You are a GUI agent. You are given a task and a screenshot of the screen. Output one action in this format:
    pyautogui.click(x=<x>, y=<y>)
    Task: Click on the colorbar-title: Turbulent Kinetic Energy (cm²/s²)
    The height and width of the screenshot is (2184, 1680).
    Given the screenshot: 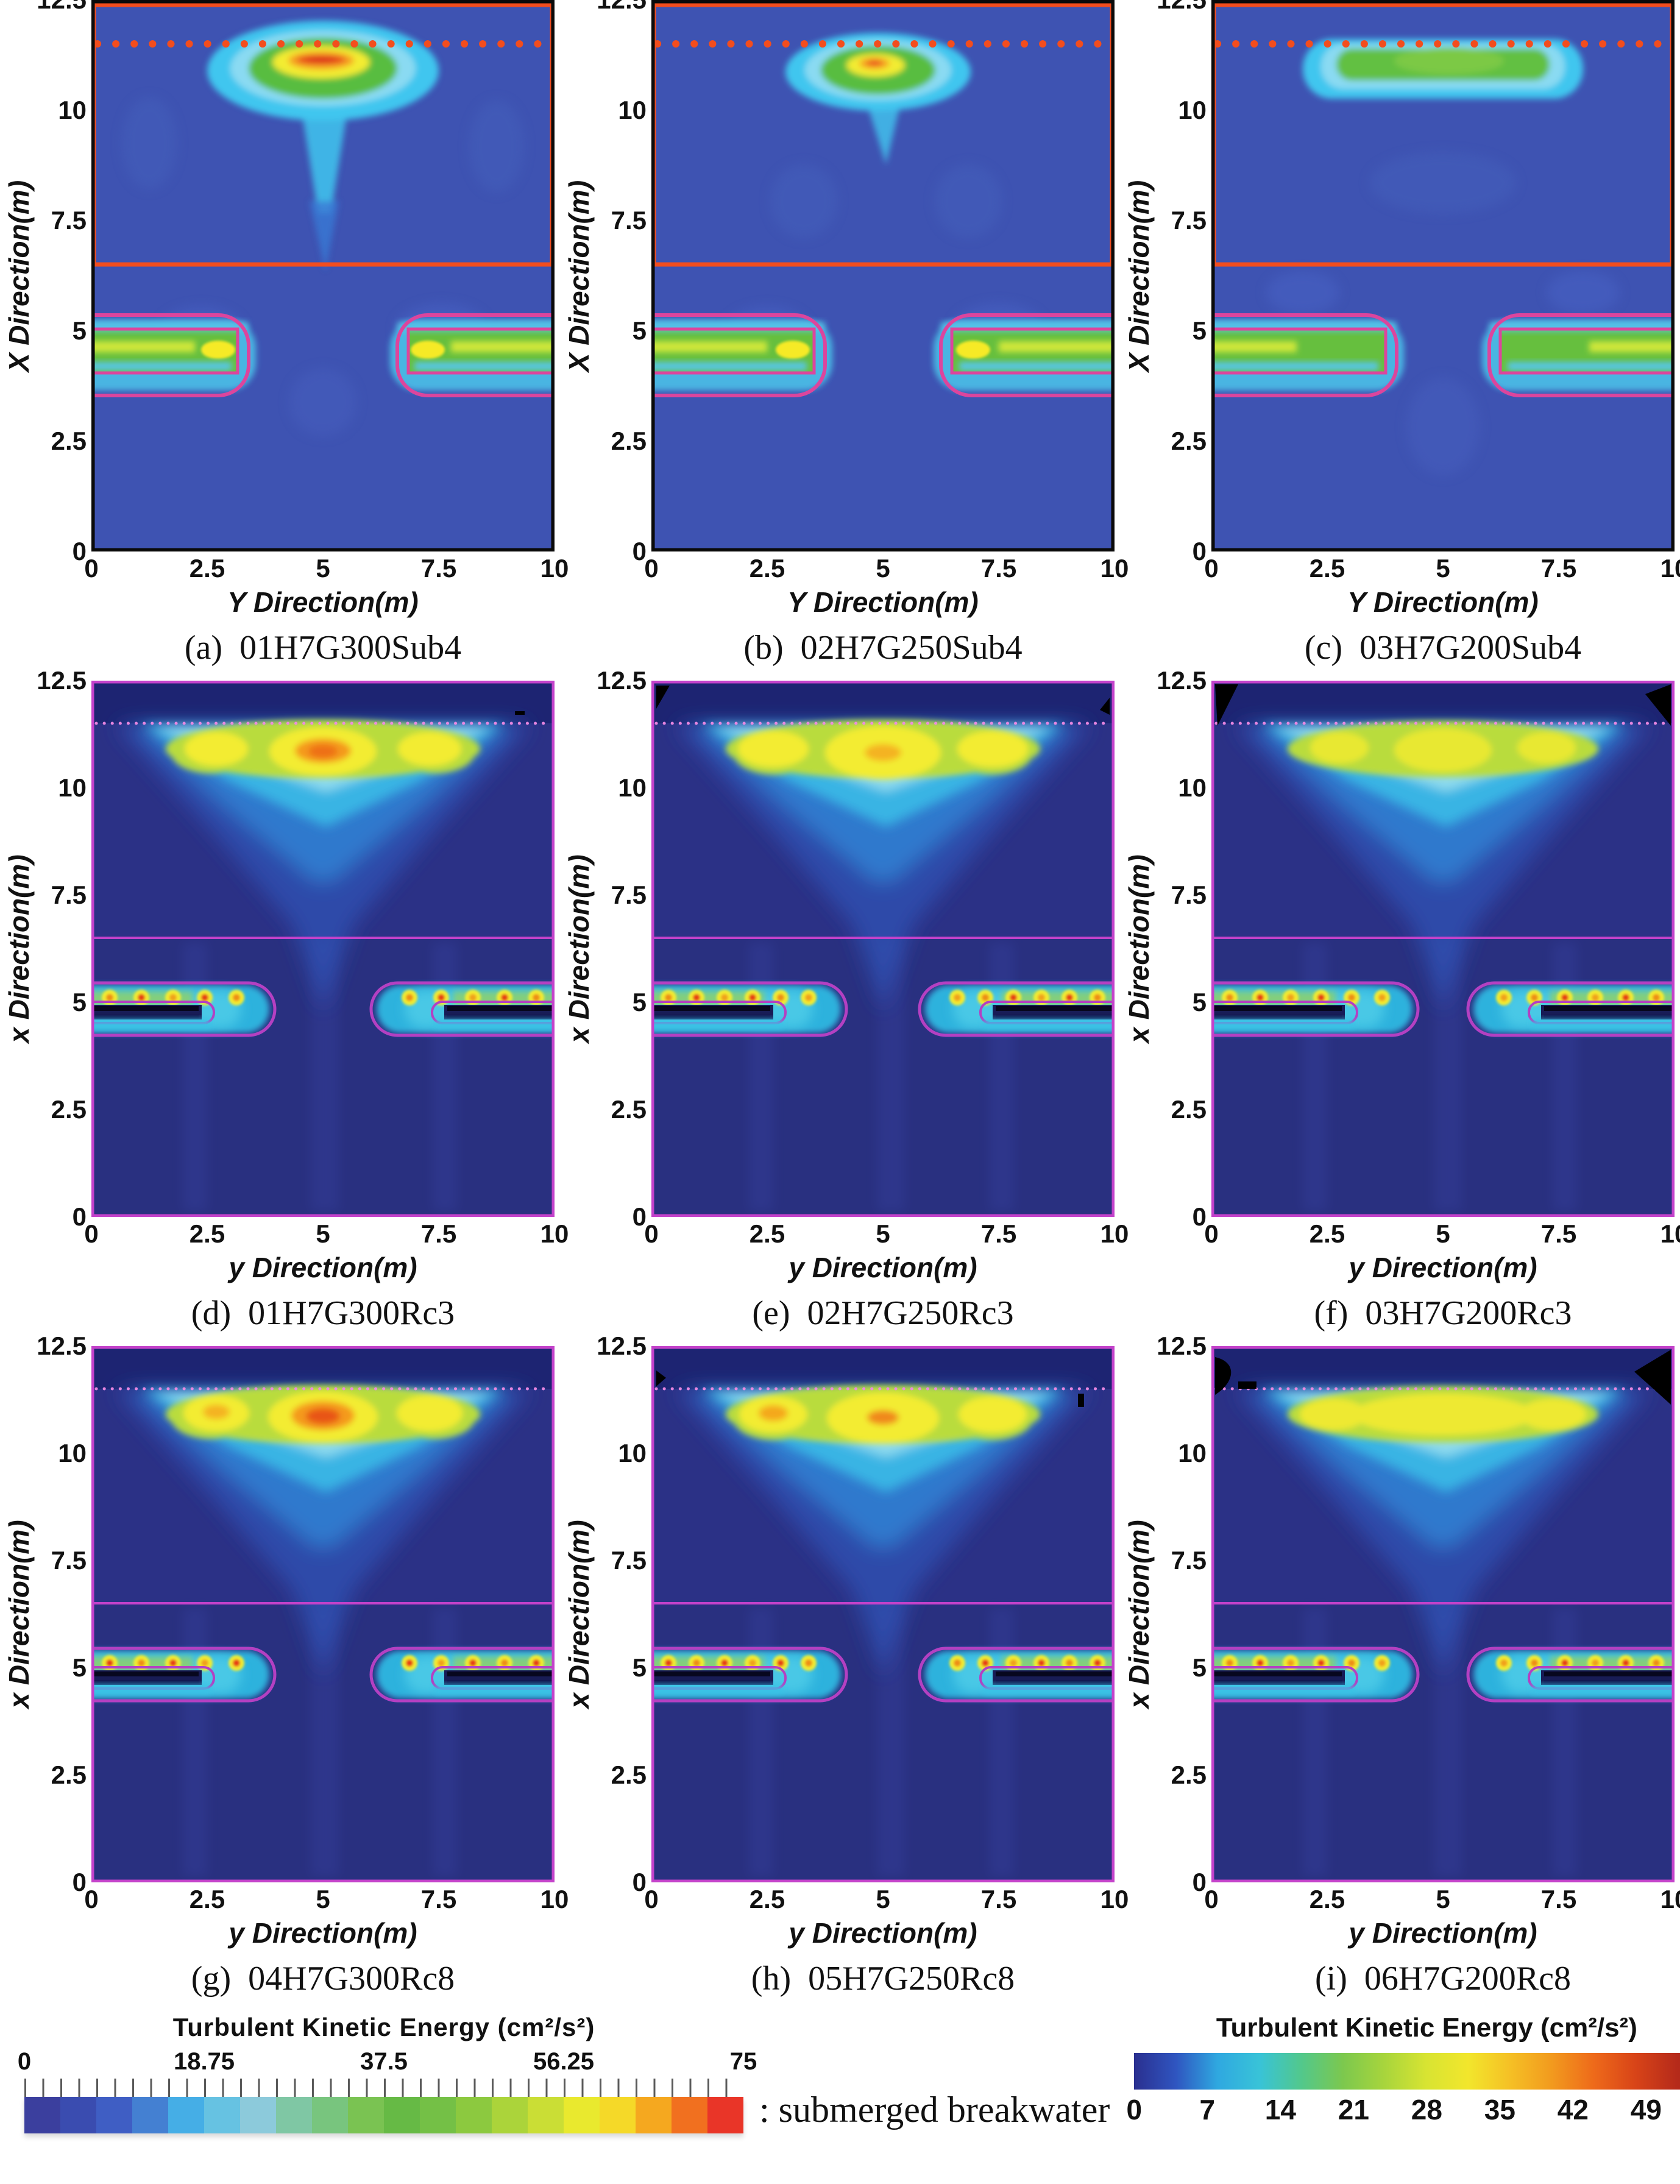 What is the action you would take?
    pyautogui.click(x=1426, y=2028)
    